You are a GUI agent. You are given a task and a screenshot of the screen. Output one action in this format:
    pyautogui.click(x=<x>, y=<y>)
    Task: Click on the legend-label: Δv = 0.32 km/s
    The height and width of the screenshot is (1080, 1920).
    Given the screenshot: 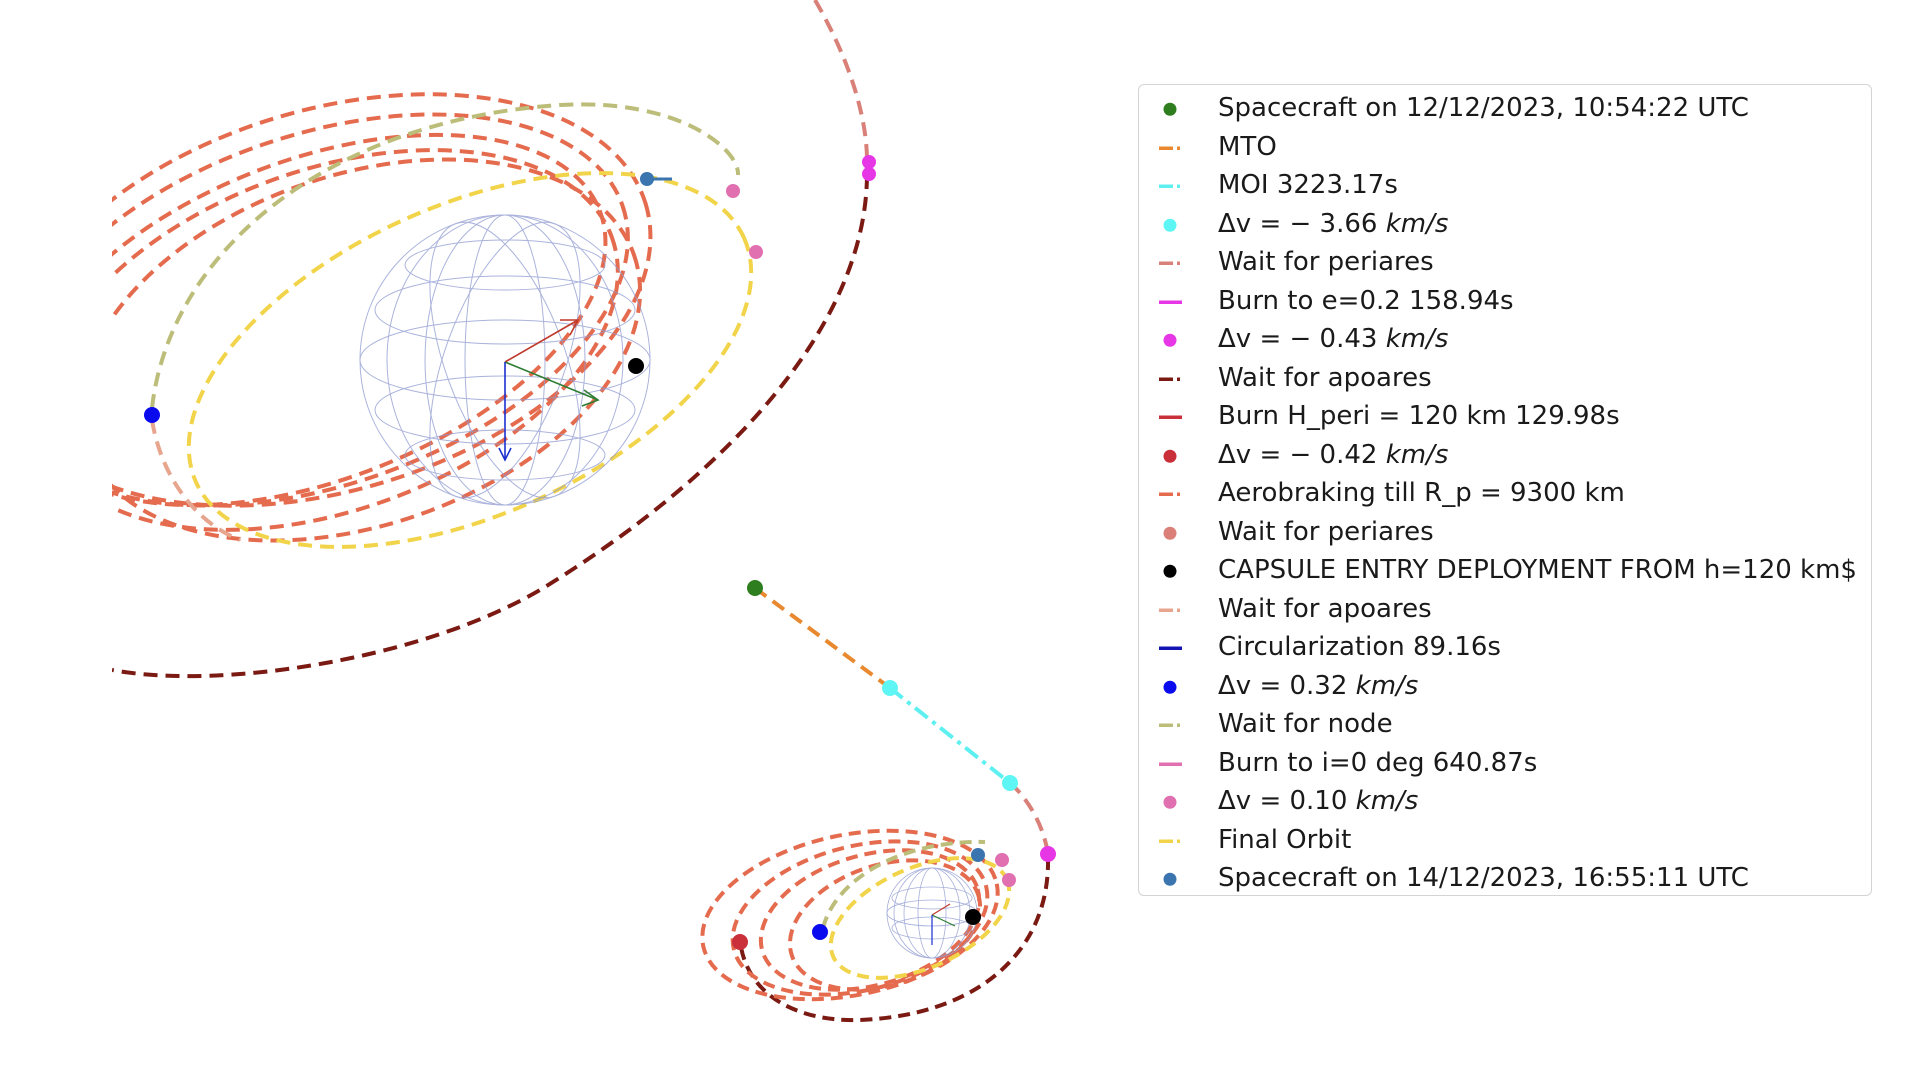 What is the action you would take?
    pyautogui.click(x=1318, y=685)
    